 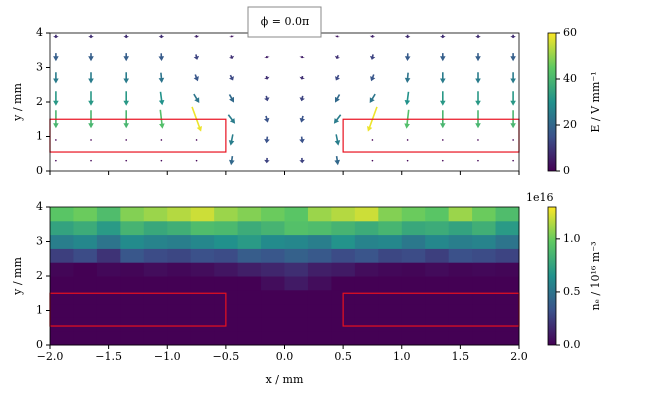 What do you see at coordinates (461, 356) in the screenshot?
I see `x-tick-label: 1.5` at bounding box center [461, 356].